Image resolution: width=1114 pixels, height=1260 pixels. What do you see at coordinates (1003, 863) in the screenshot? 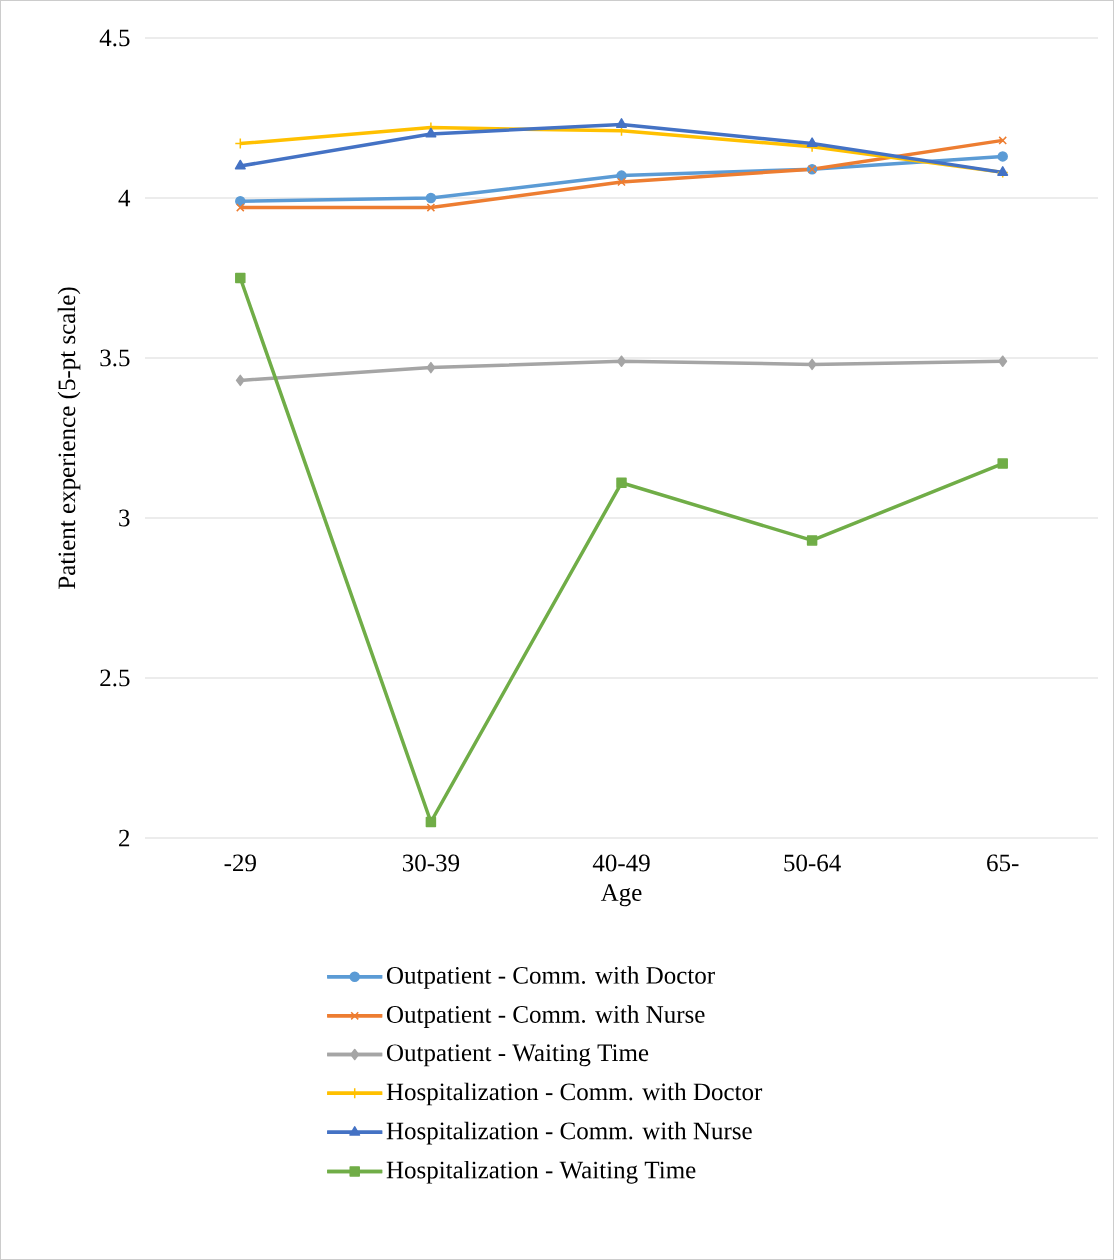
I see `x-tick-label: 65-` at bounding box center [1003, 863].